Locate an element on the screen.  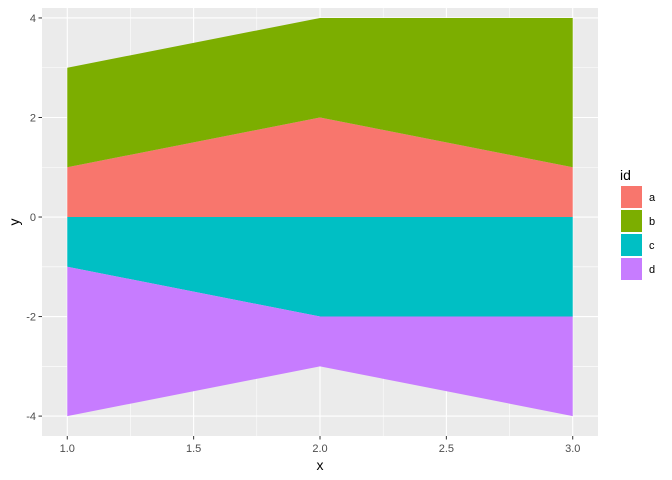
legend-label-c: c is located at coordinates (652, 246).